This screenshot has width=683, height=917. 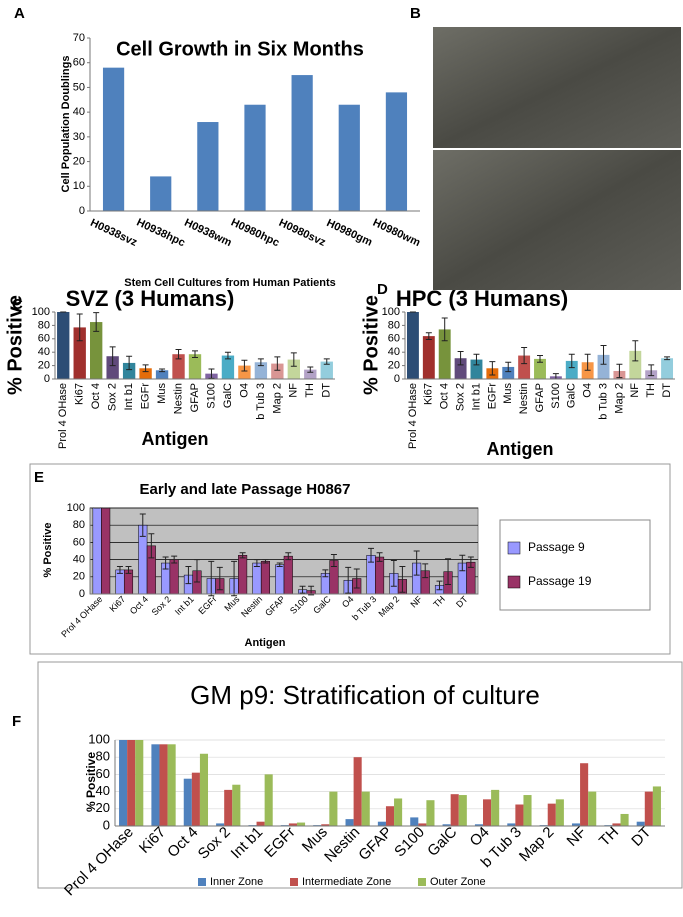 What do you see at coordinates (80, 394) in the screenshot?
I see `x-tick-label: Ki67` at bounding box center [80, 394].